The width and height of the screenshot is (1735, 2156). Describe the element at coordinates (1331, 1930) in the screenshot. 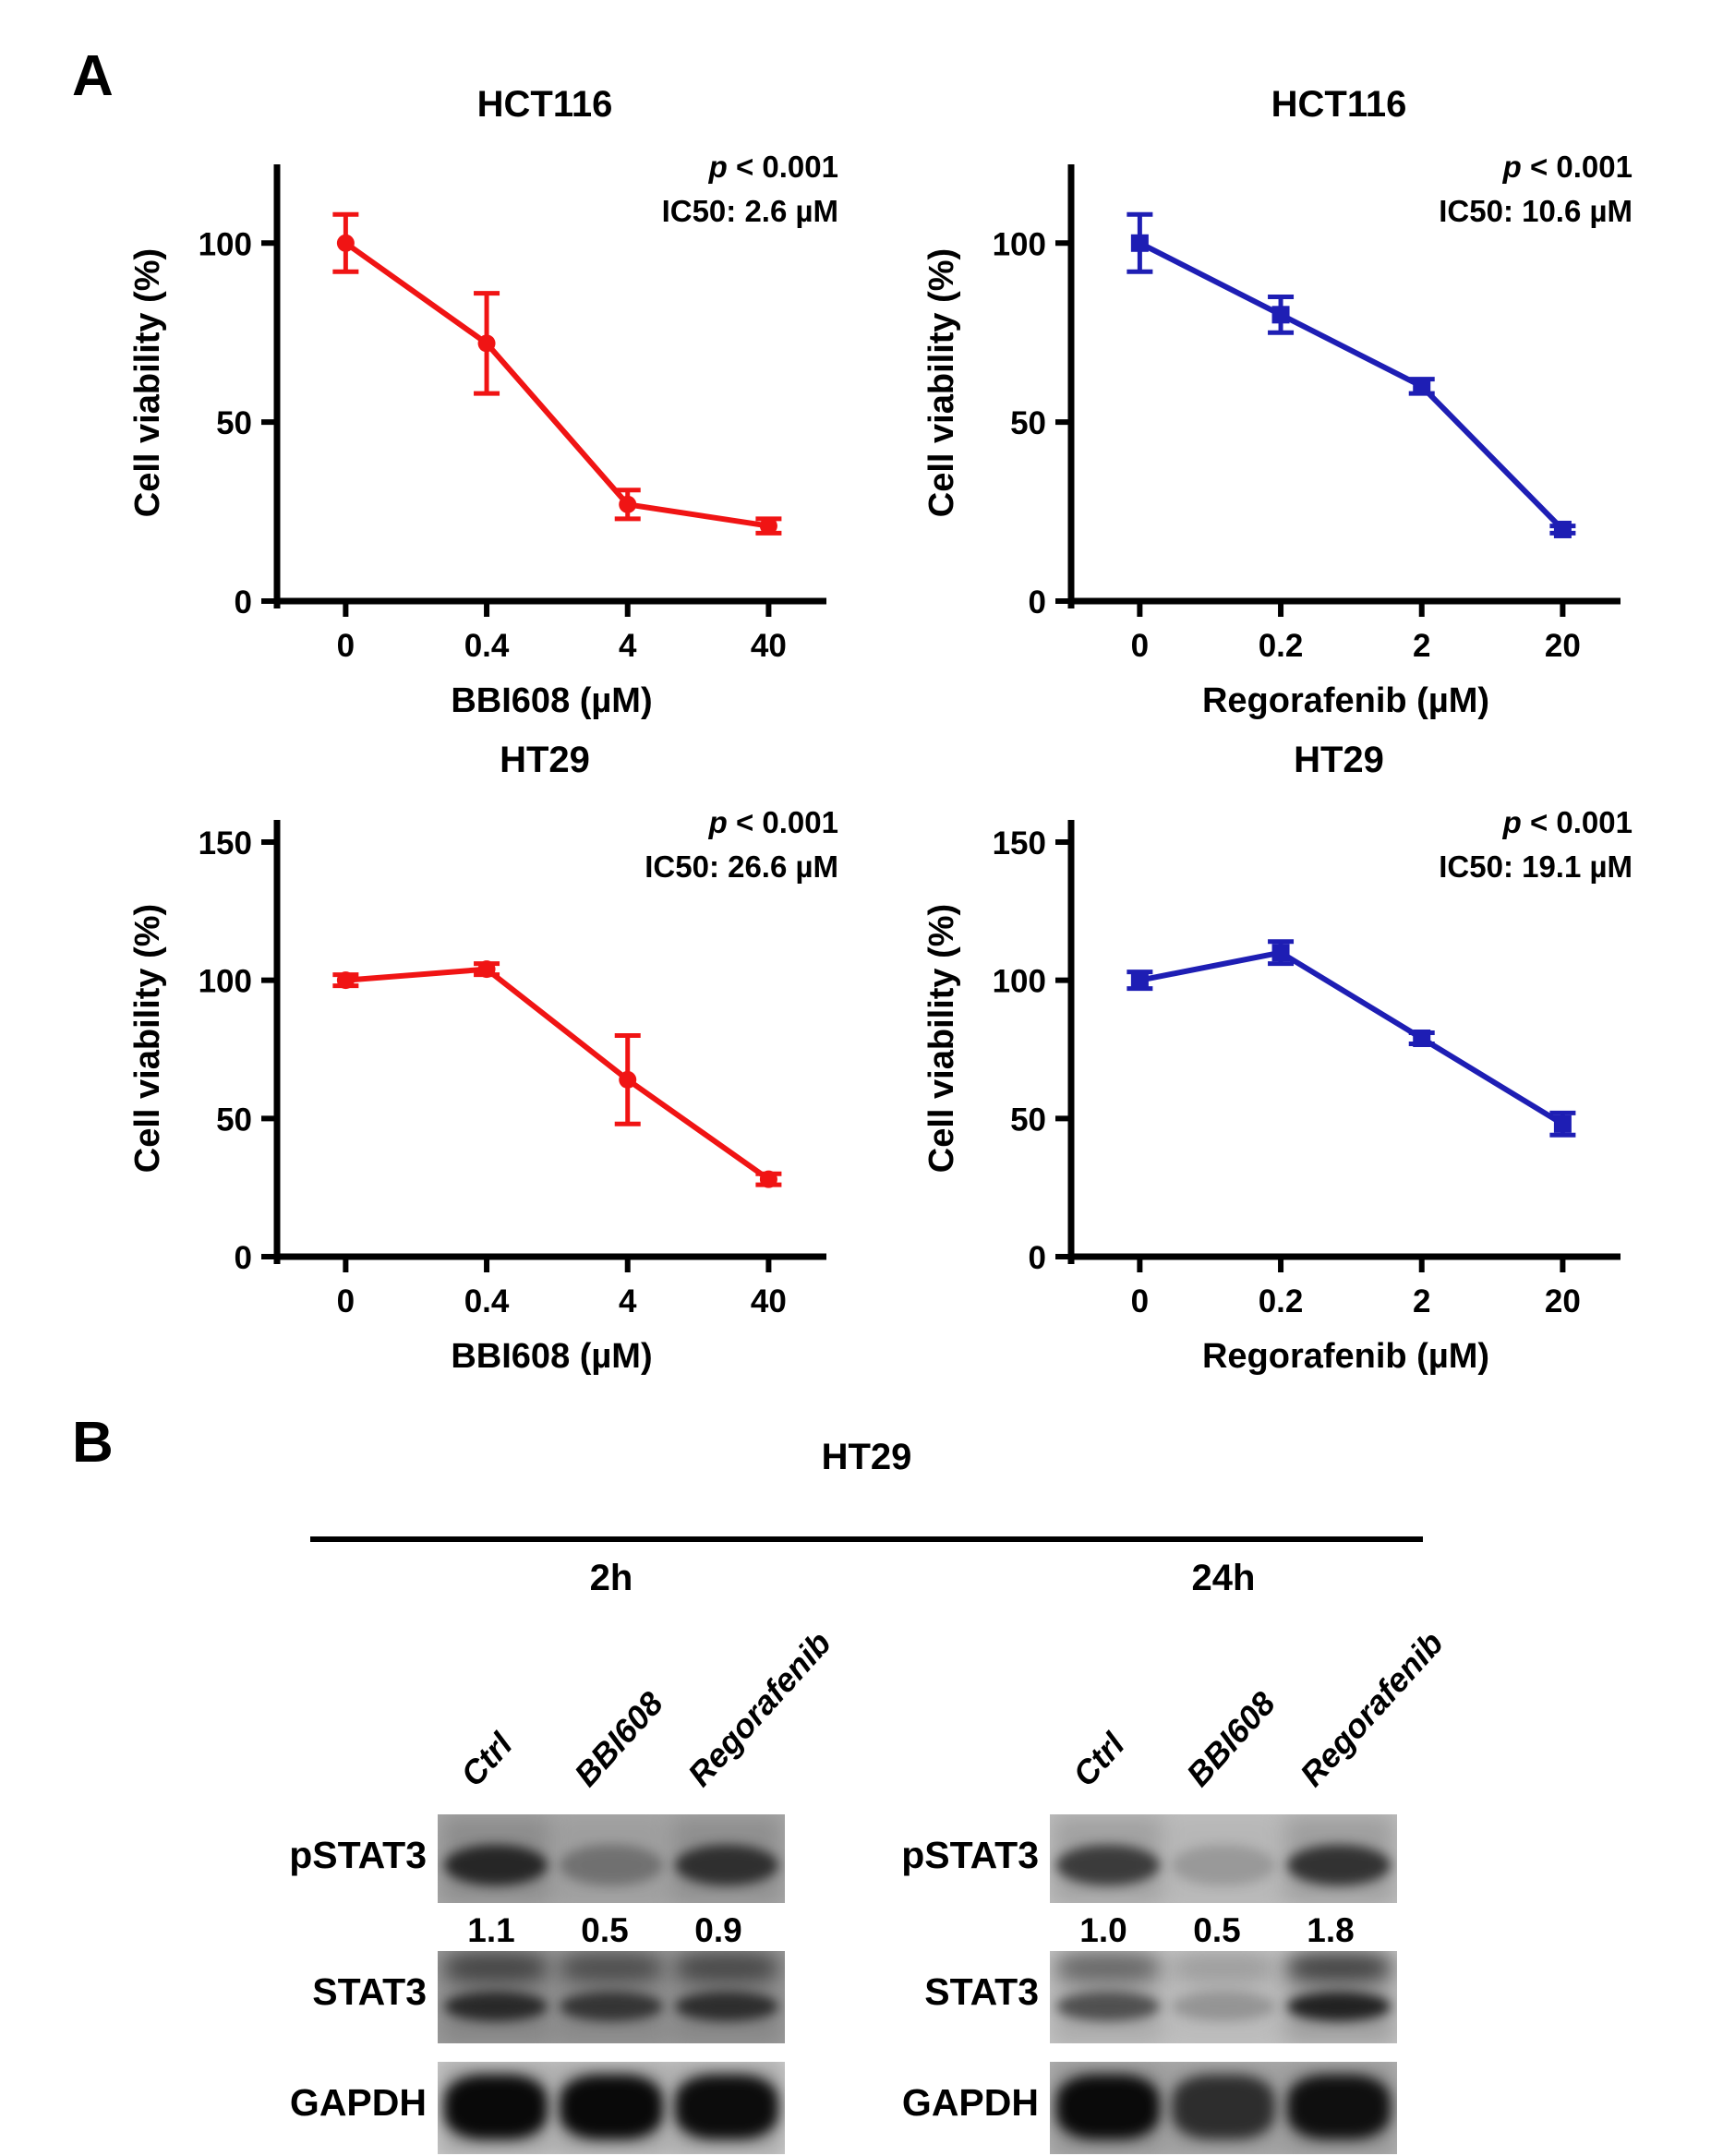

I see `quant-value: 1.8` at that location.